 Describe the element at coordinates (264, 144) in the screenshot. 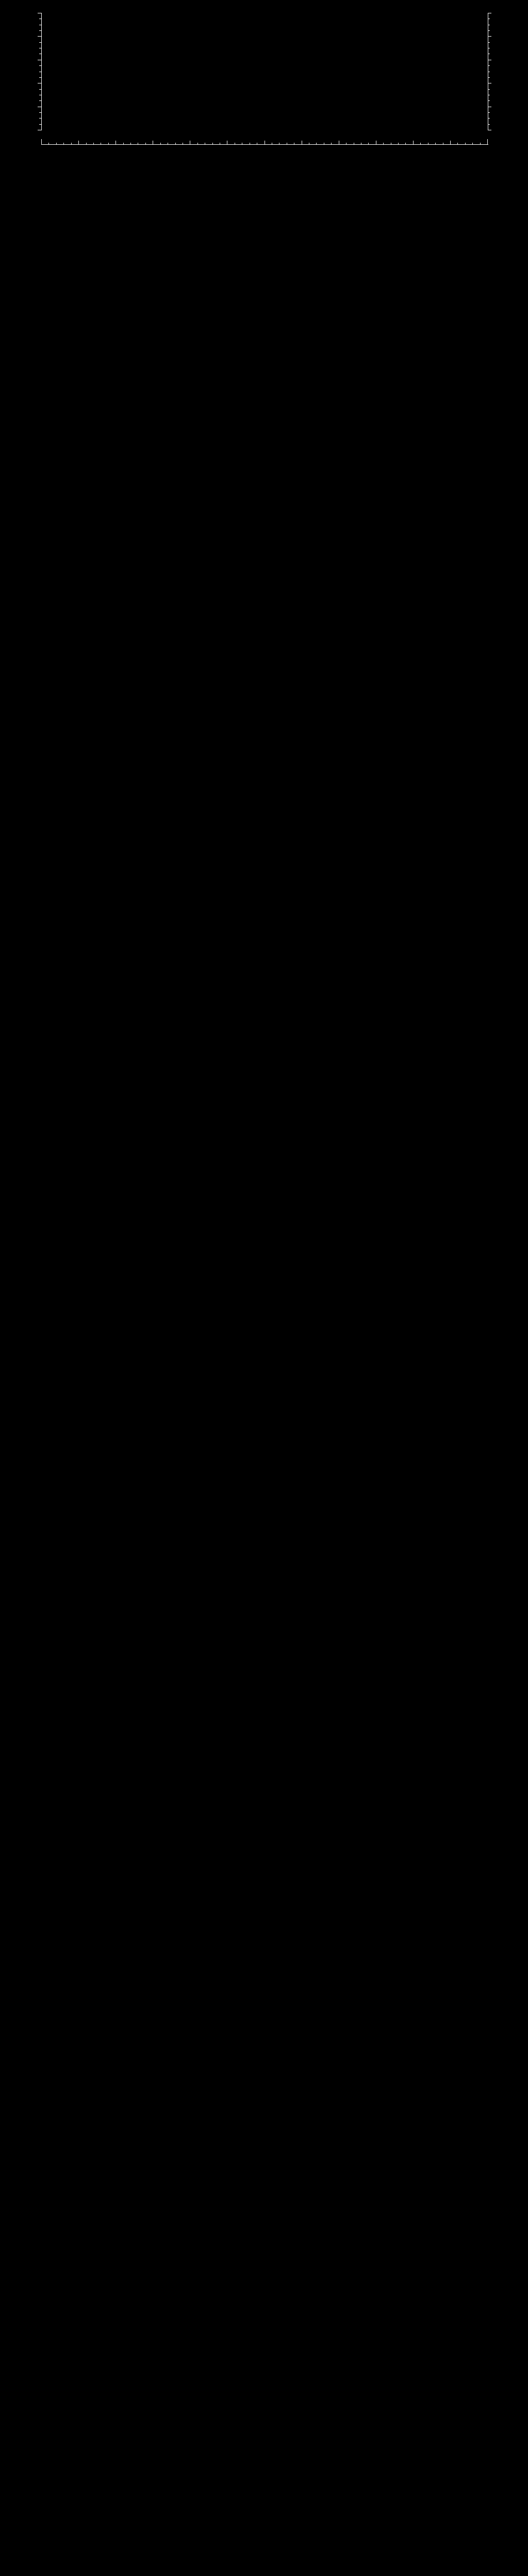

I see `x-axis-line` at that location.